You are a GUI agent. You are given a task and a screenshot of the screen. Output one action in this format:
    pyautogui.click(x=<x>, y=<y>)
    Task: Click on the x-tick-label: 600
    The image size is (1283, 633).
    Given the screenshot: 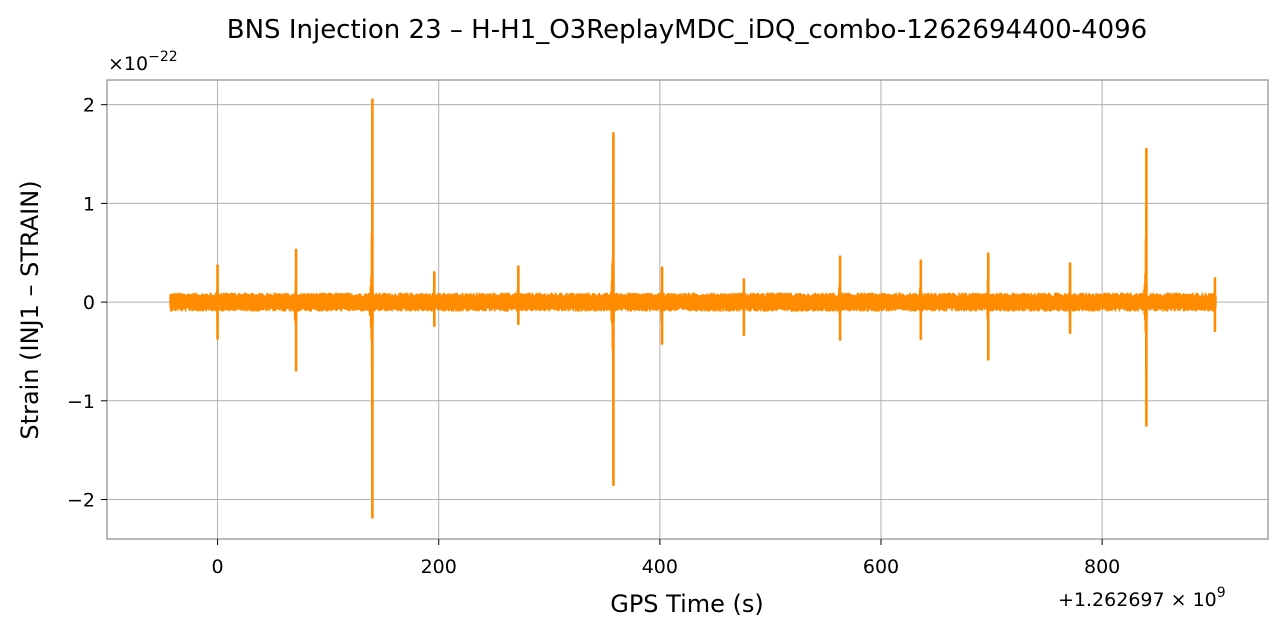 What is the action you would take?
    pyautogui.click(x=881, y=567)
    